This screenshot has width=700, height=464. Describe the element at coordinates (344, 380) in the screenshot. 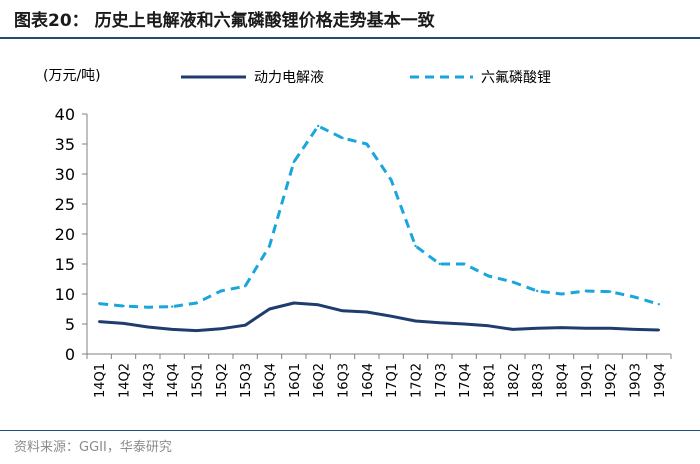

I see `x-tick-label: 16Q3` at that location.